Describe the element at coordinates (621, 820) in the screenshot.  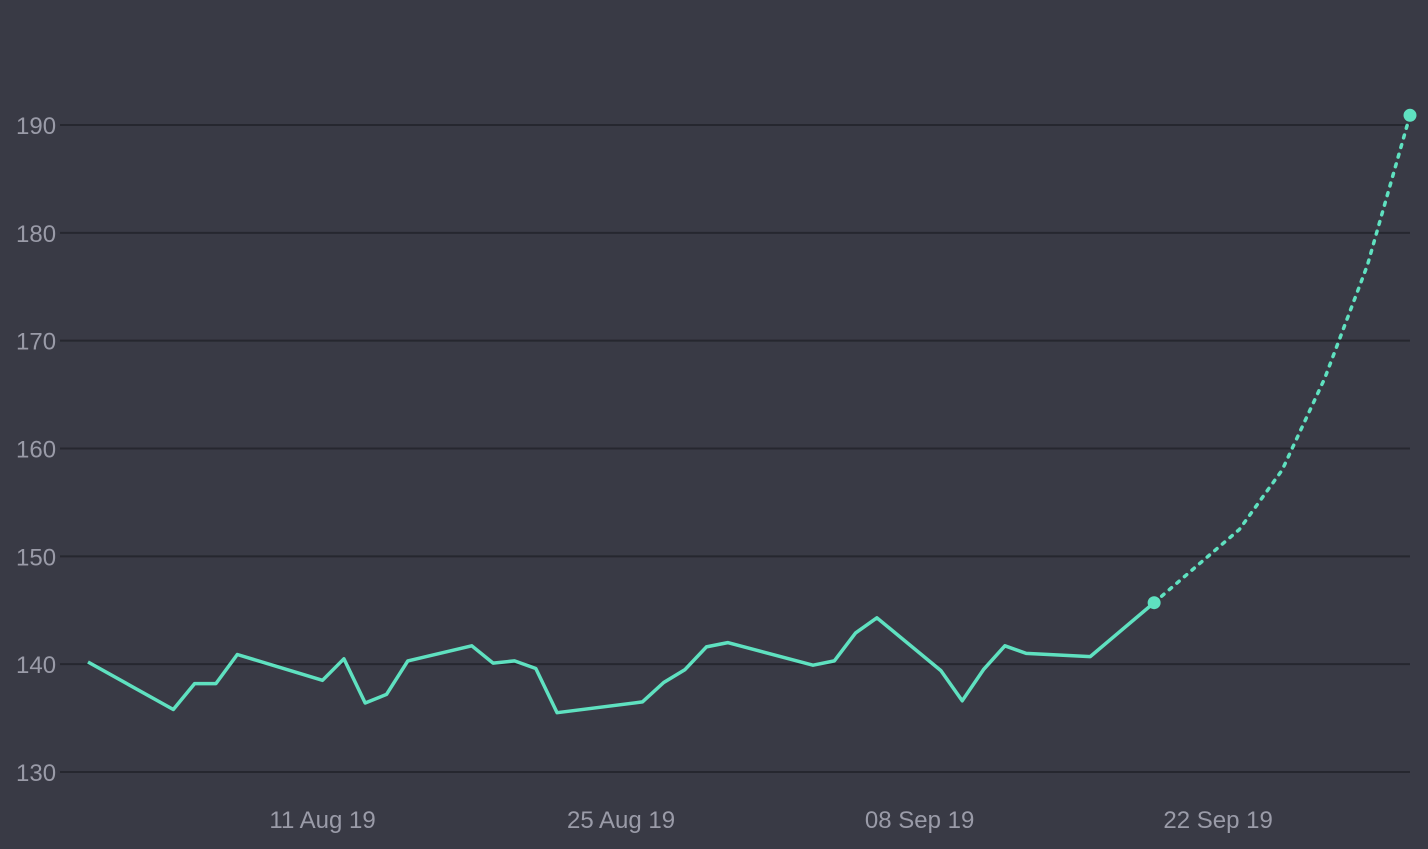
I see `x-tick-label: 25 Aug 19` at that location.